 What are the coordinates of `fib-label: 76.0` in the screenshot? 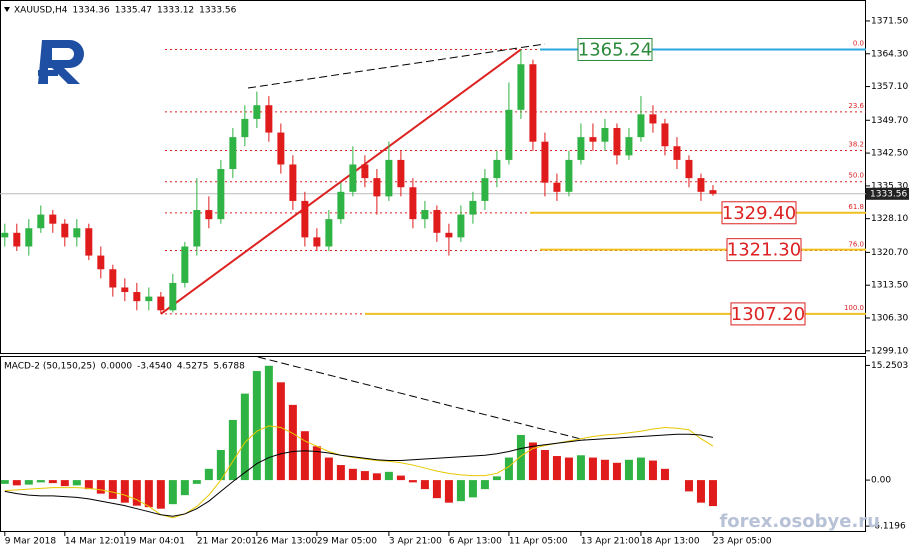 It's located at (856, 244).